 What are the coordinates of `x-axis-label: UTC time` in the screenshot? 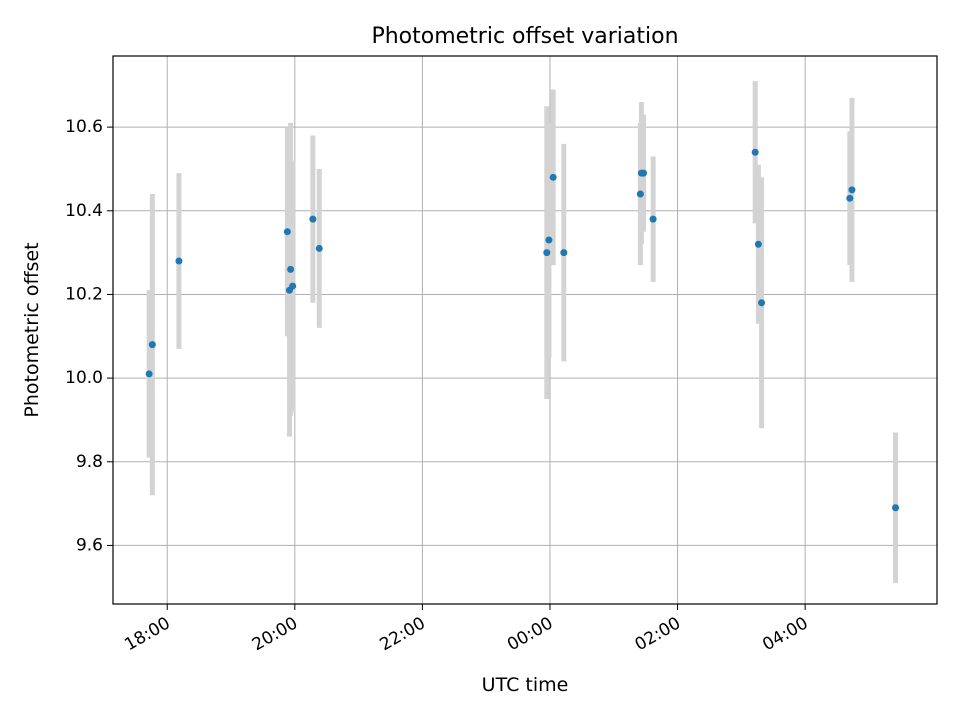 It's located at (525, 685).